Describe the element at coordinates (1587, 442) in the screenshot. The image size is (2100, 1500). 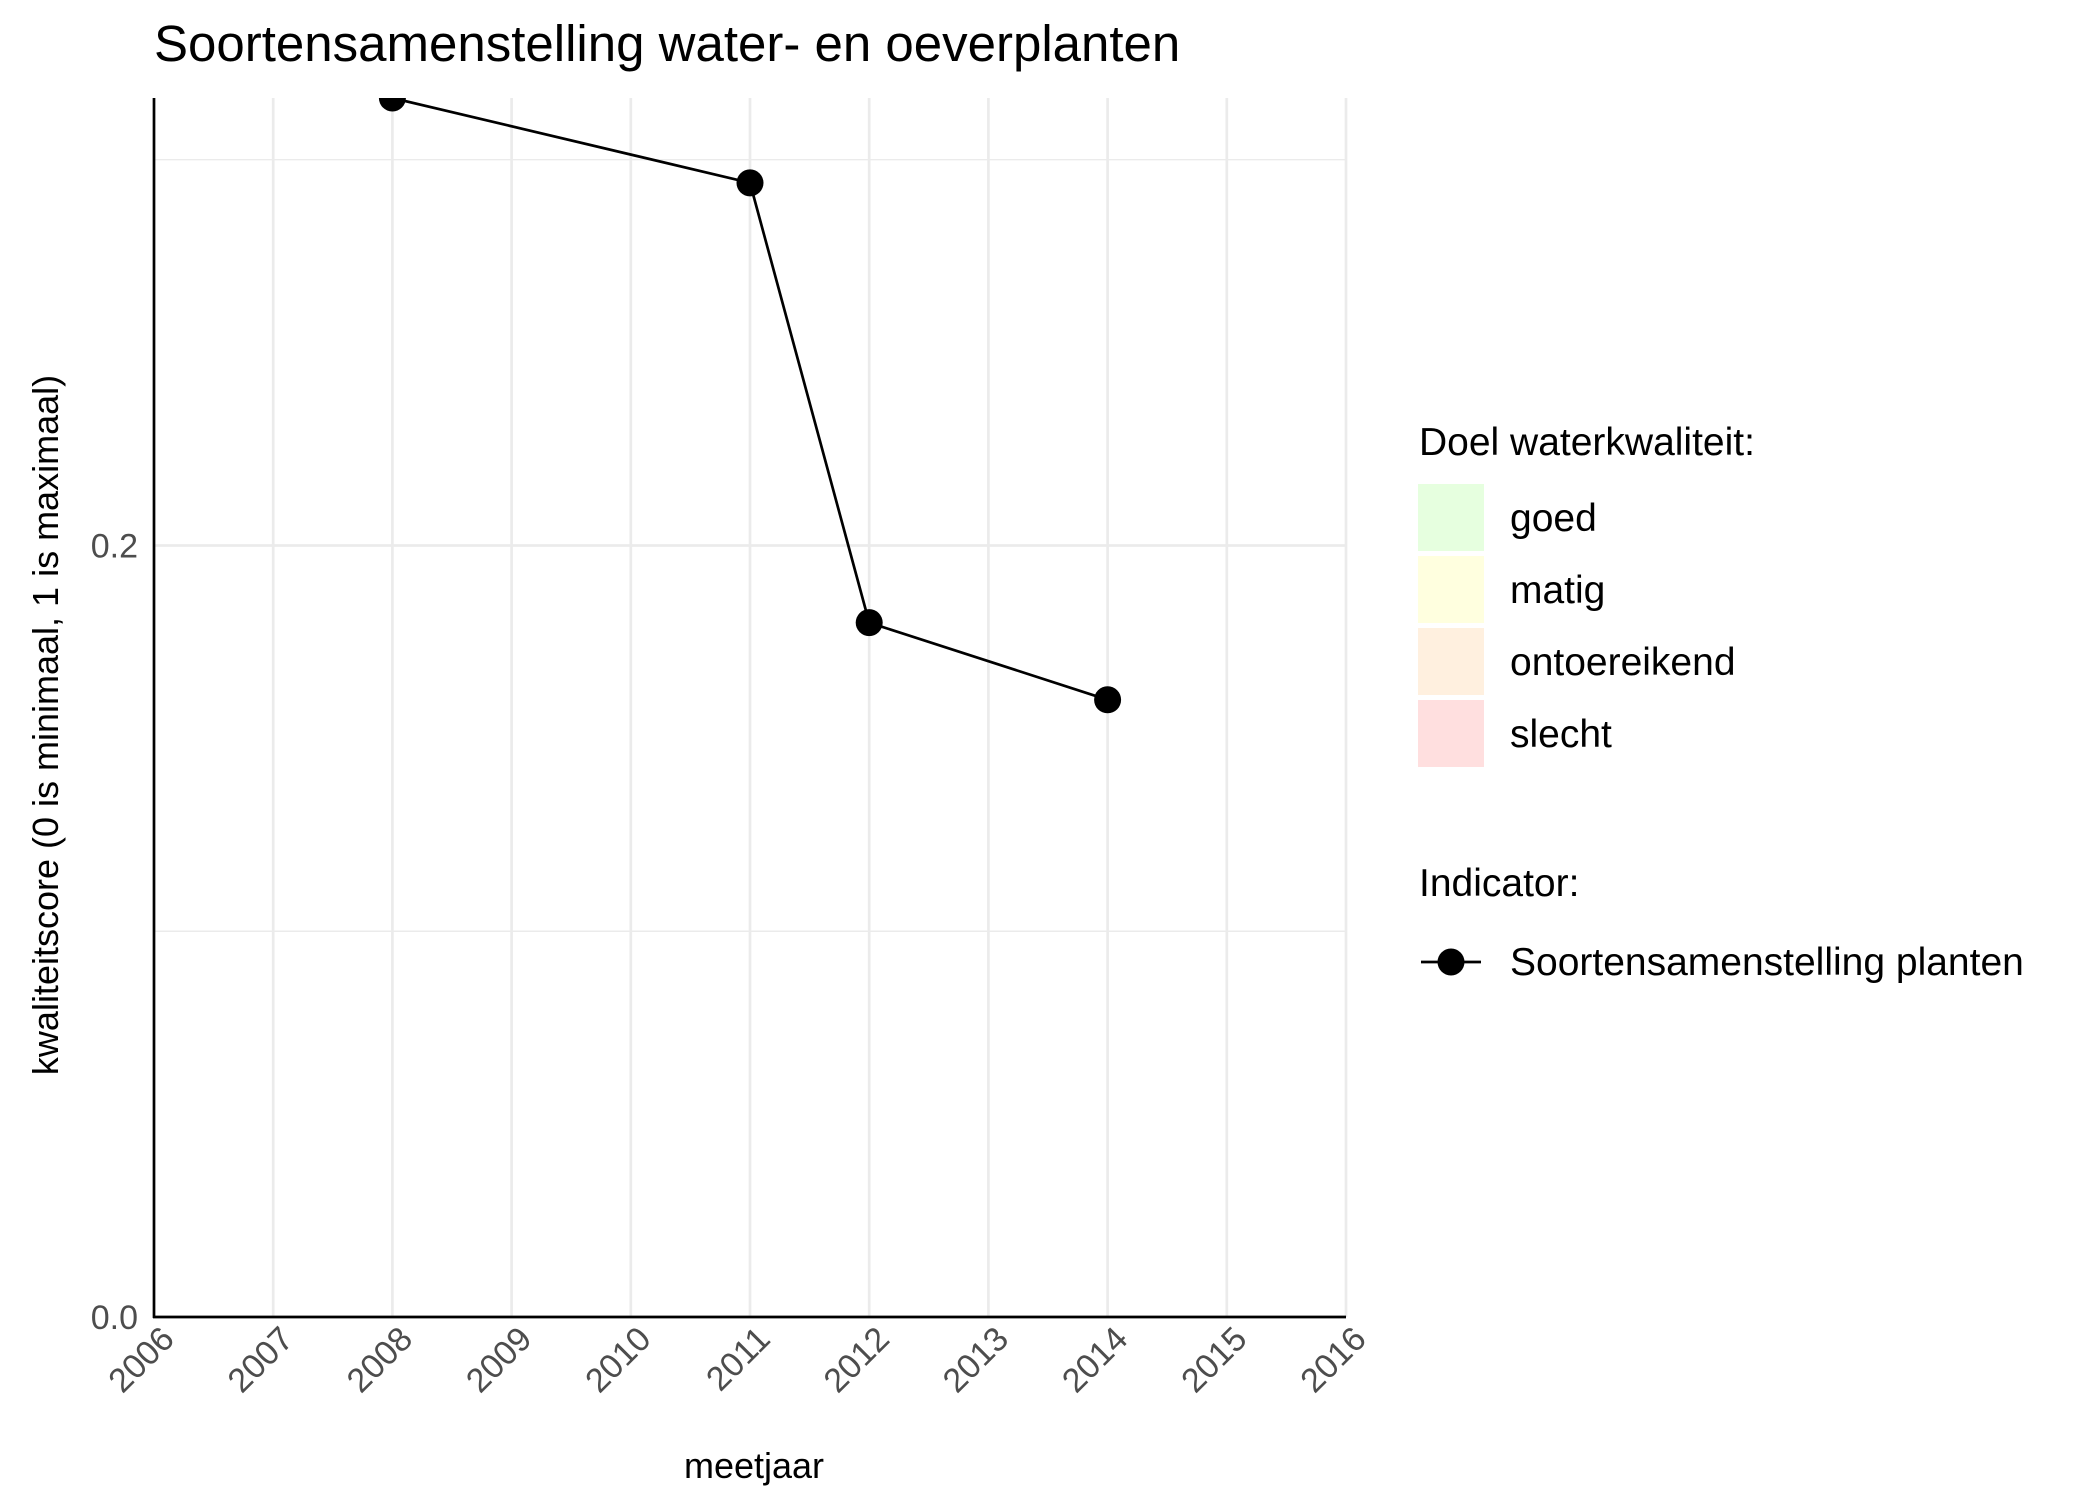
I see `legend-fill-title: Doel waterkwaliteit:` at that location.